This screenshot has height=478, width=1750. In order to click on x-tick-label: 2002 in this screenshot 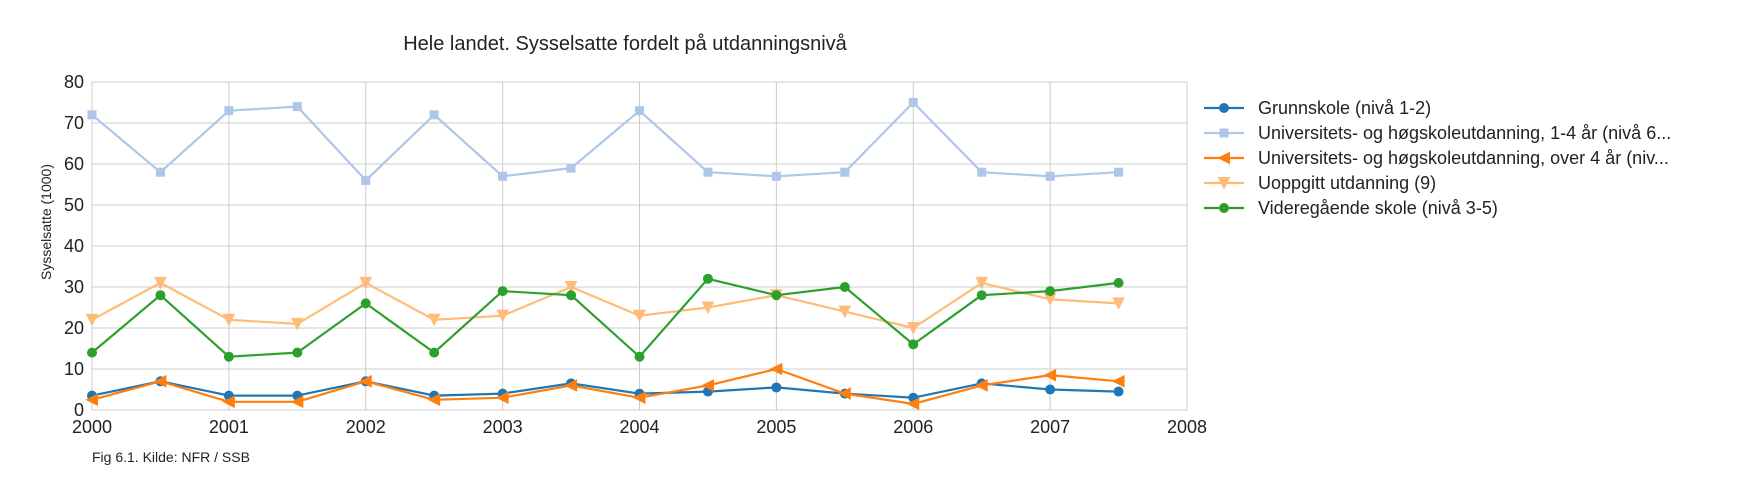, I will do `click(366, 427)`.